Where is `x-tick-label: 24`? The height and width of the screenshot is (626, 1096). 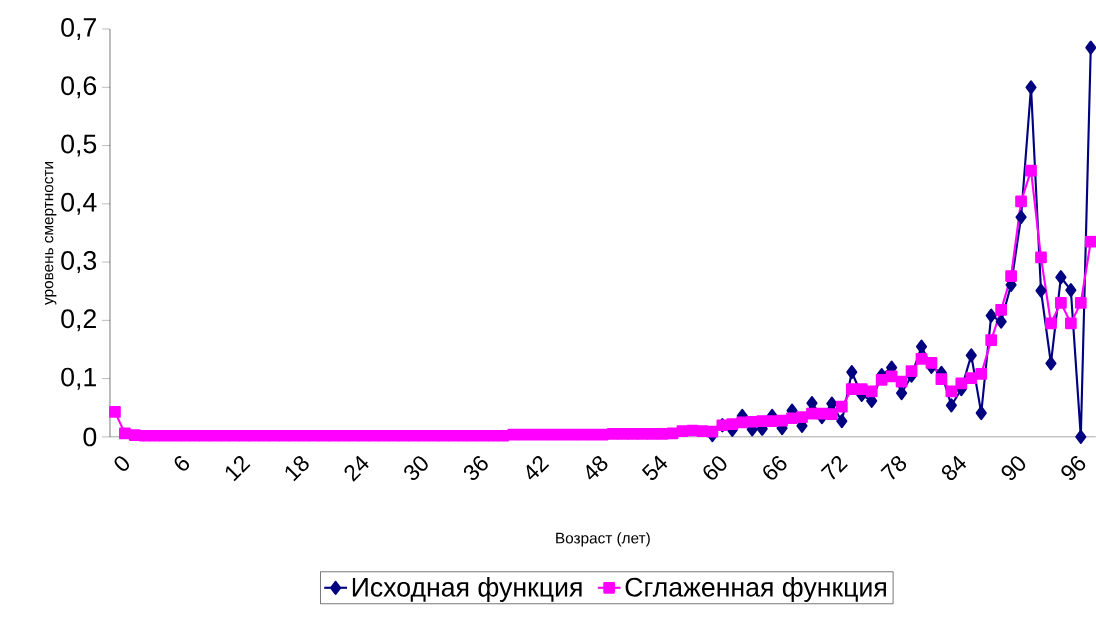
x-tick-label: 24 is located at coordinates (356, 468).